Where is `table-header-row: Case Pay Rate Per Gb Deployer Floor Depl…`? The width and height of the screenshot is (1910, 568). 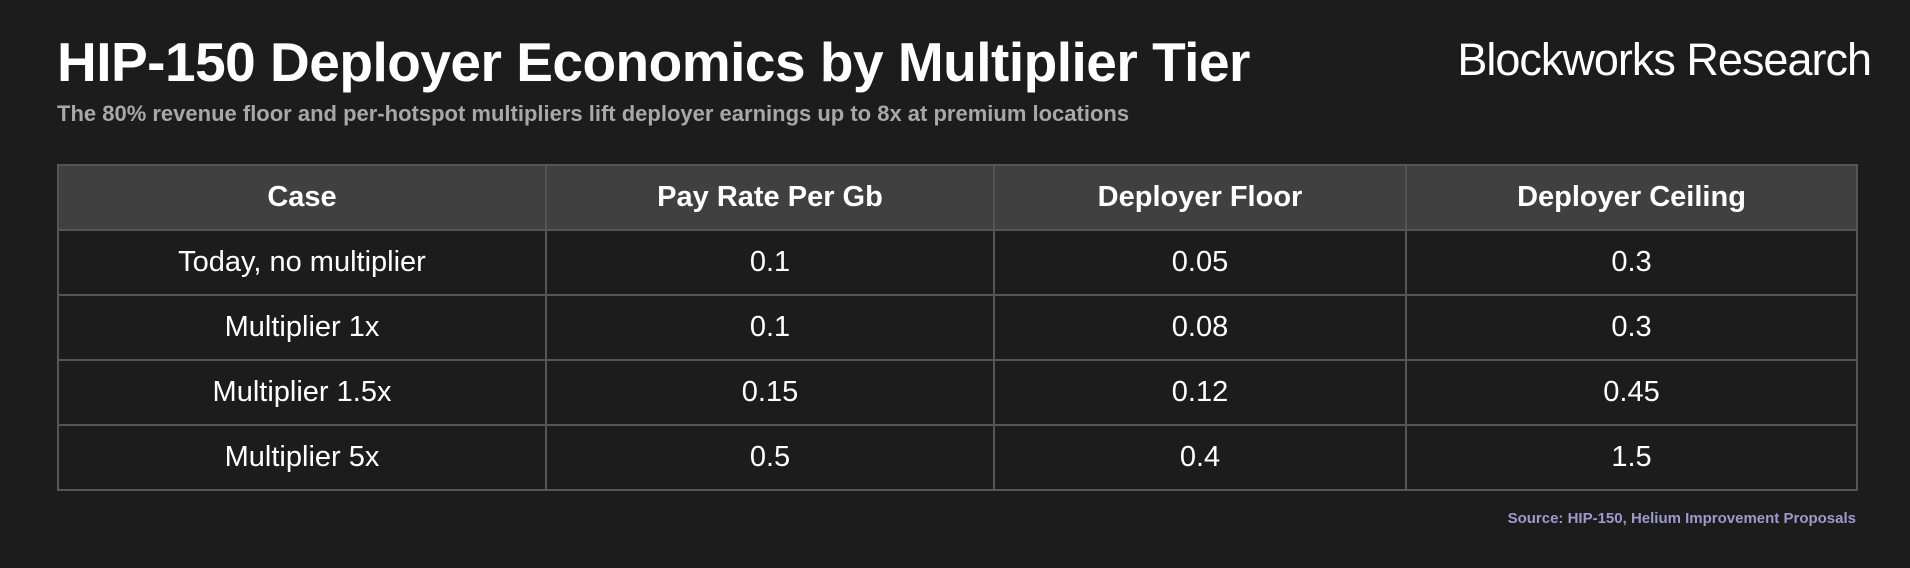 table-header-row: Case Pay Rate Per Gb Deployer Floor Depl… is located at coordinates (957, 197).